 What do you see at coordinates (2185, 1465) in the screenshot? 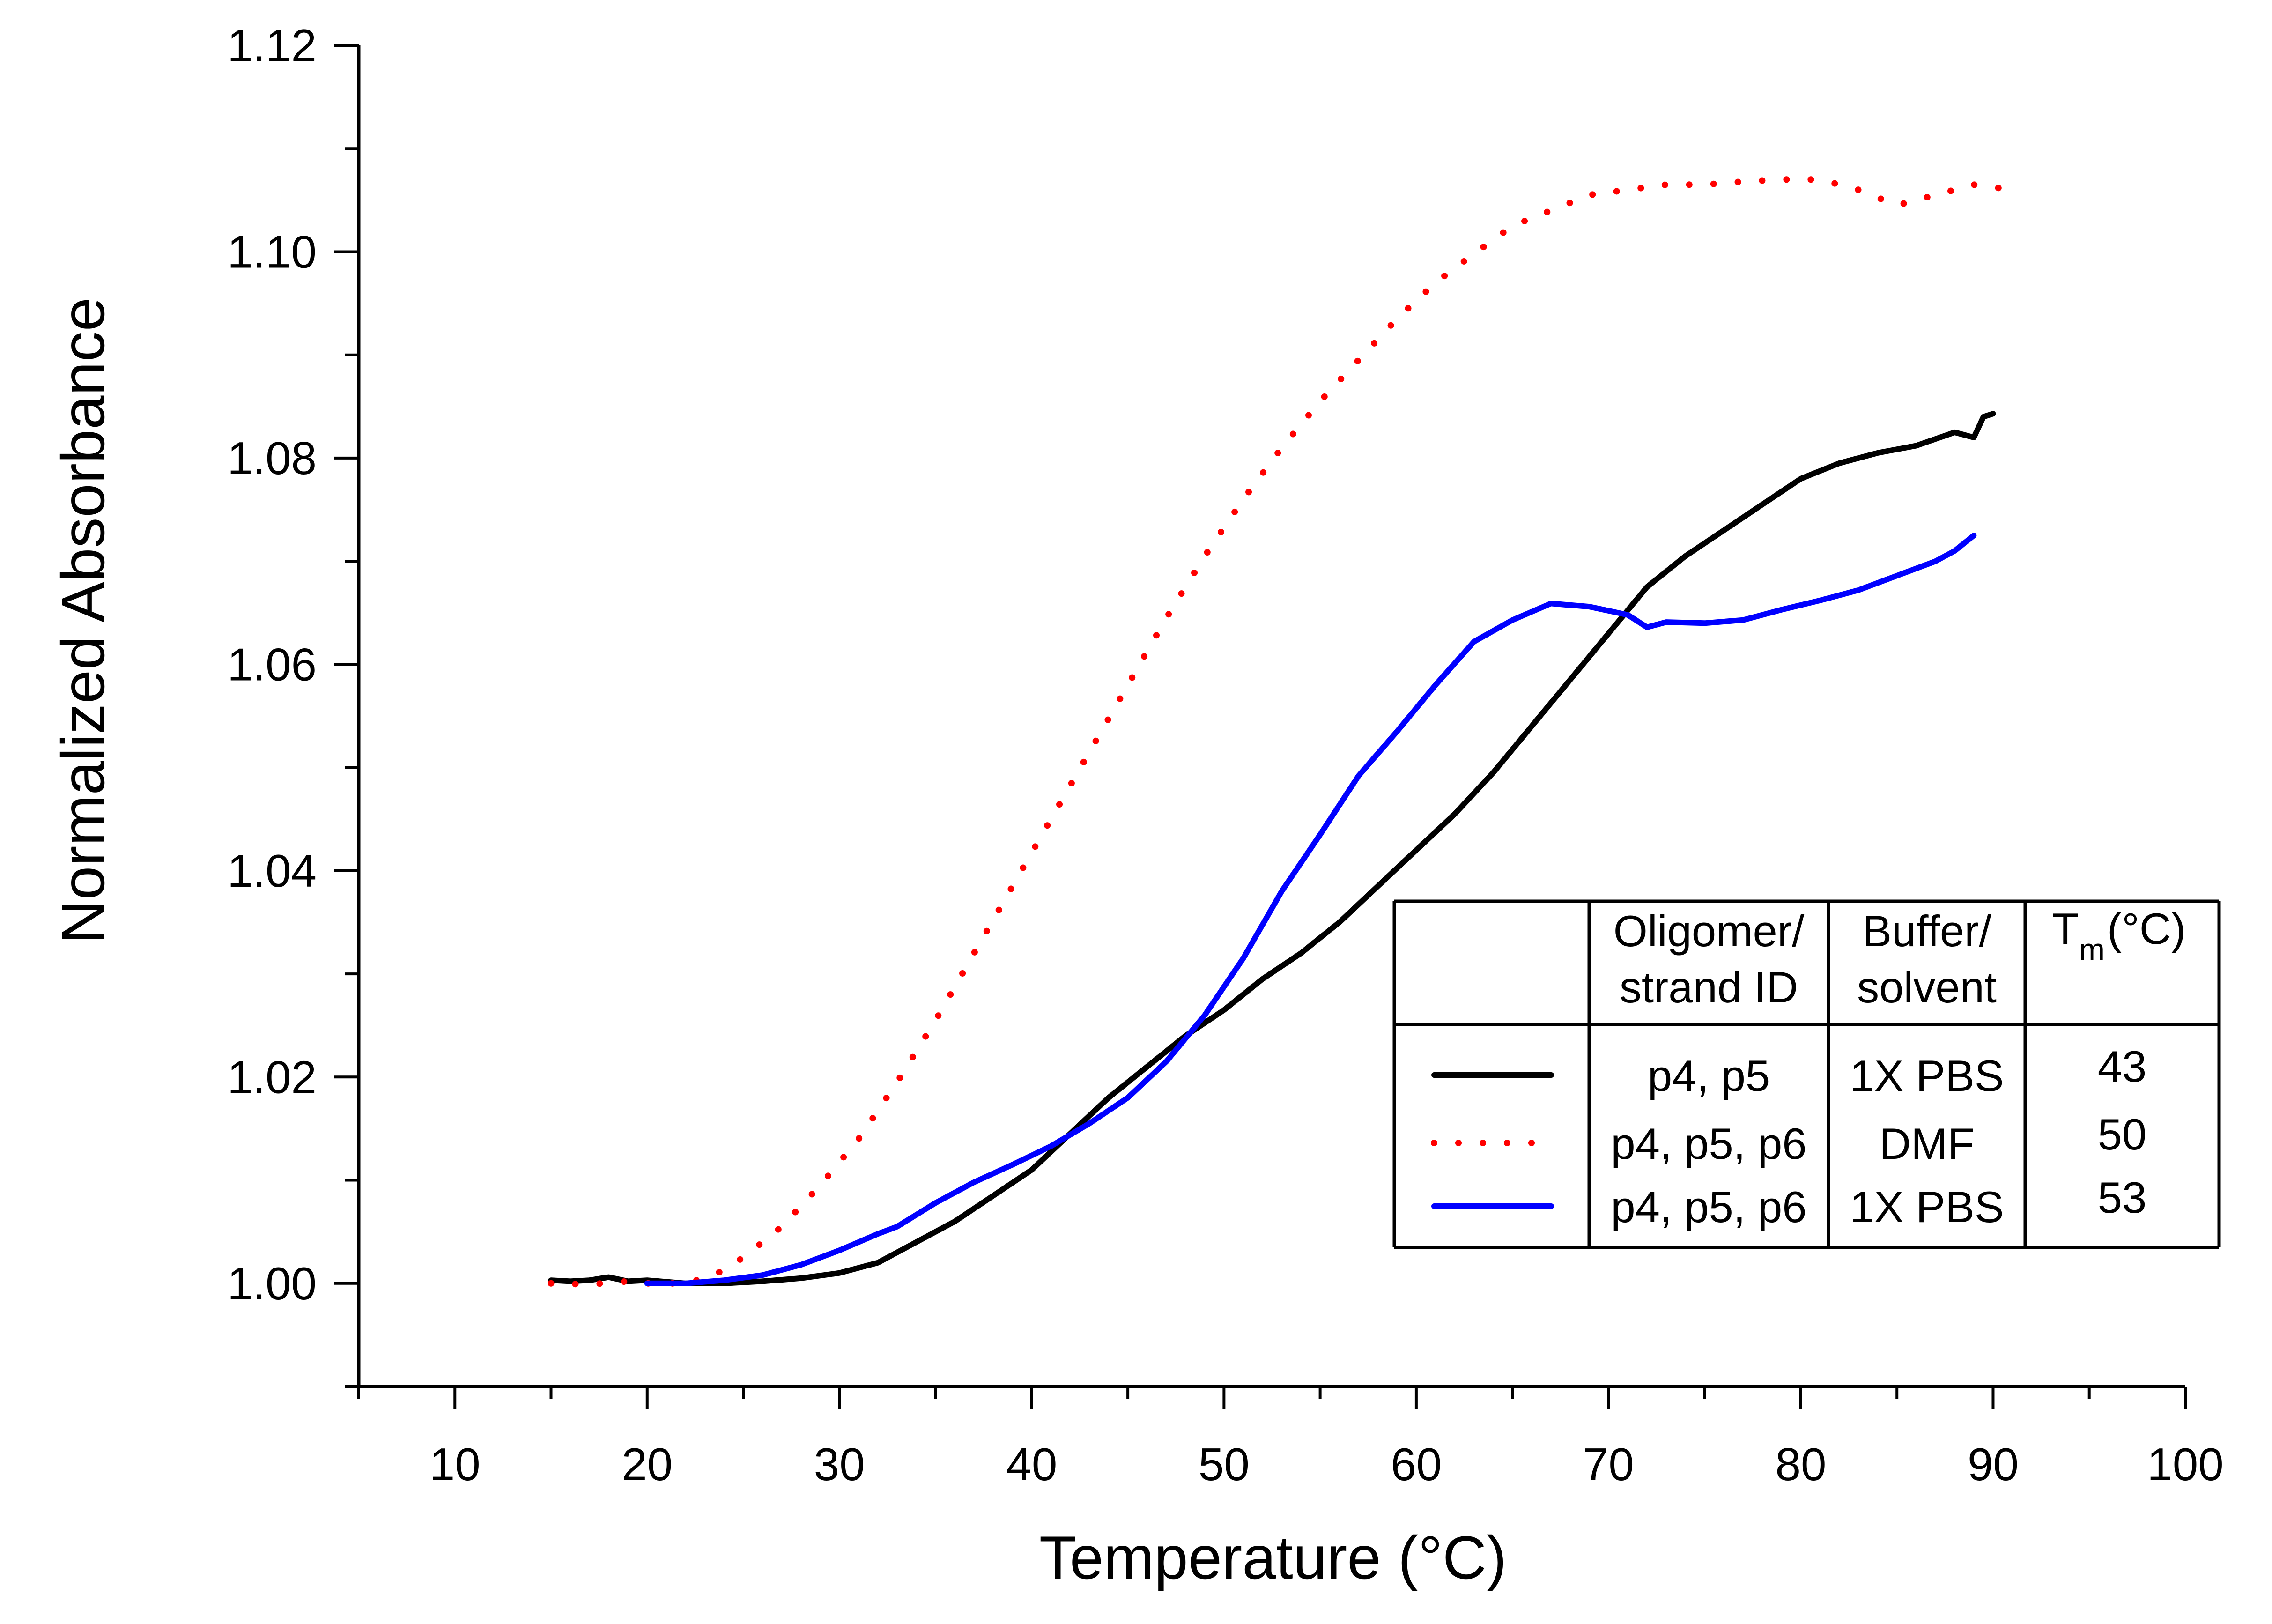
I see `x-tick-label: 100` at bounding box center [2185, 1465].